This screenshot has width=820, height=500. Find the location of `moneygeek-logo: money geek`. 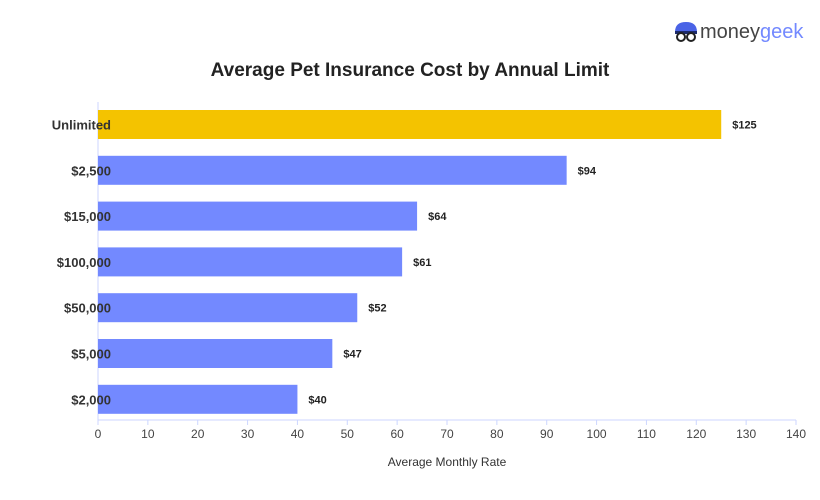

moneygeek-logo: money geek is located at coordinates (737, 32).